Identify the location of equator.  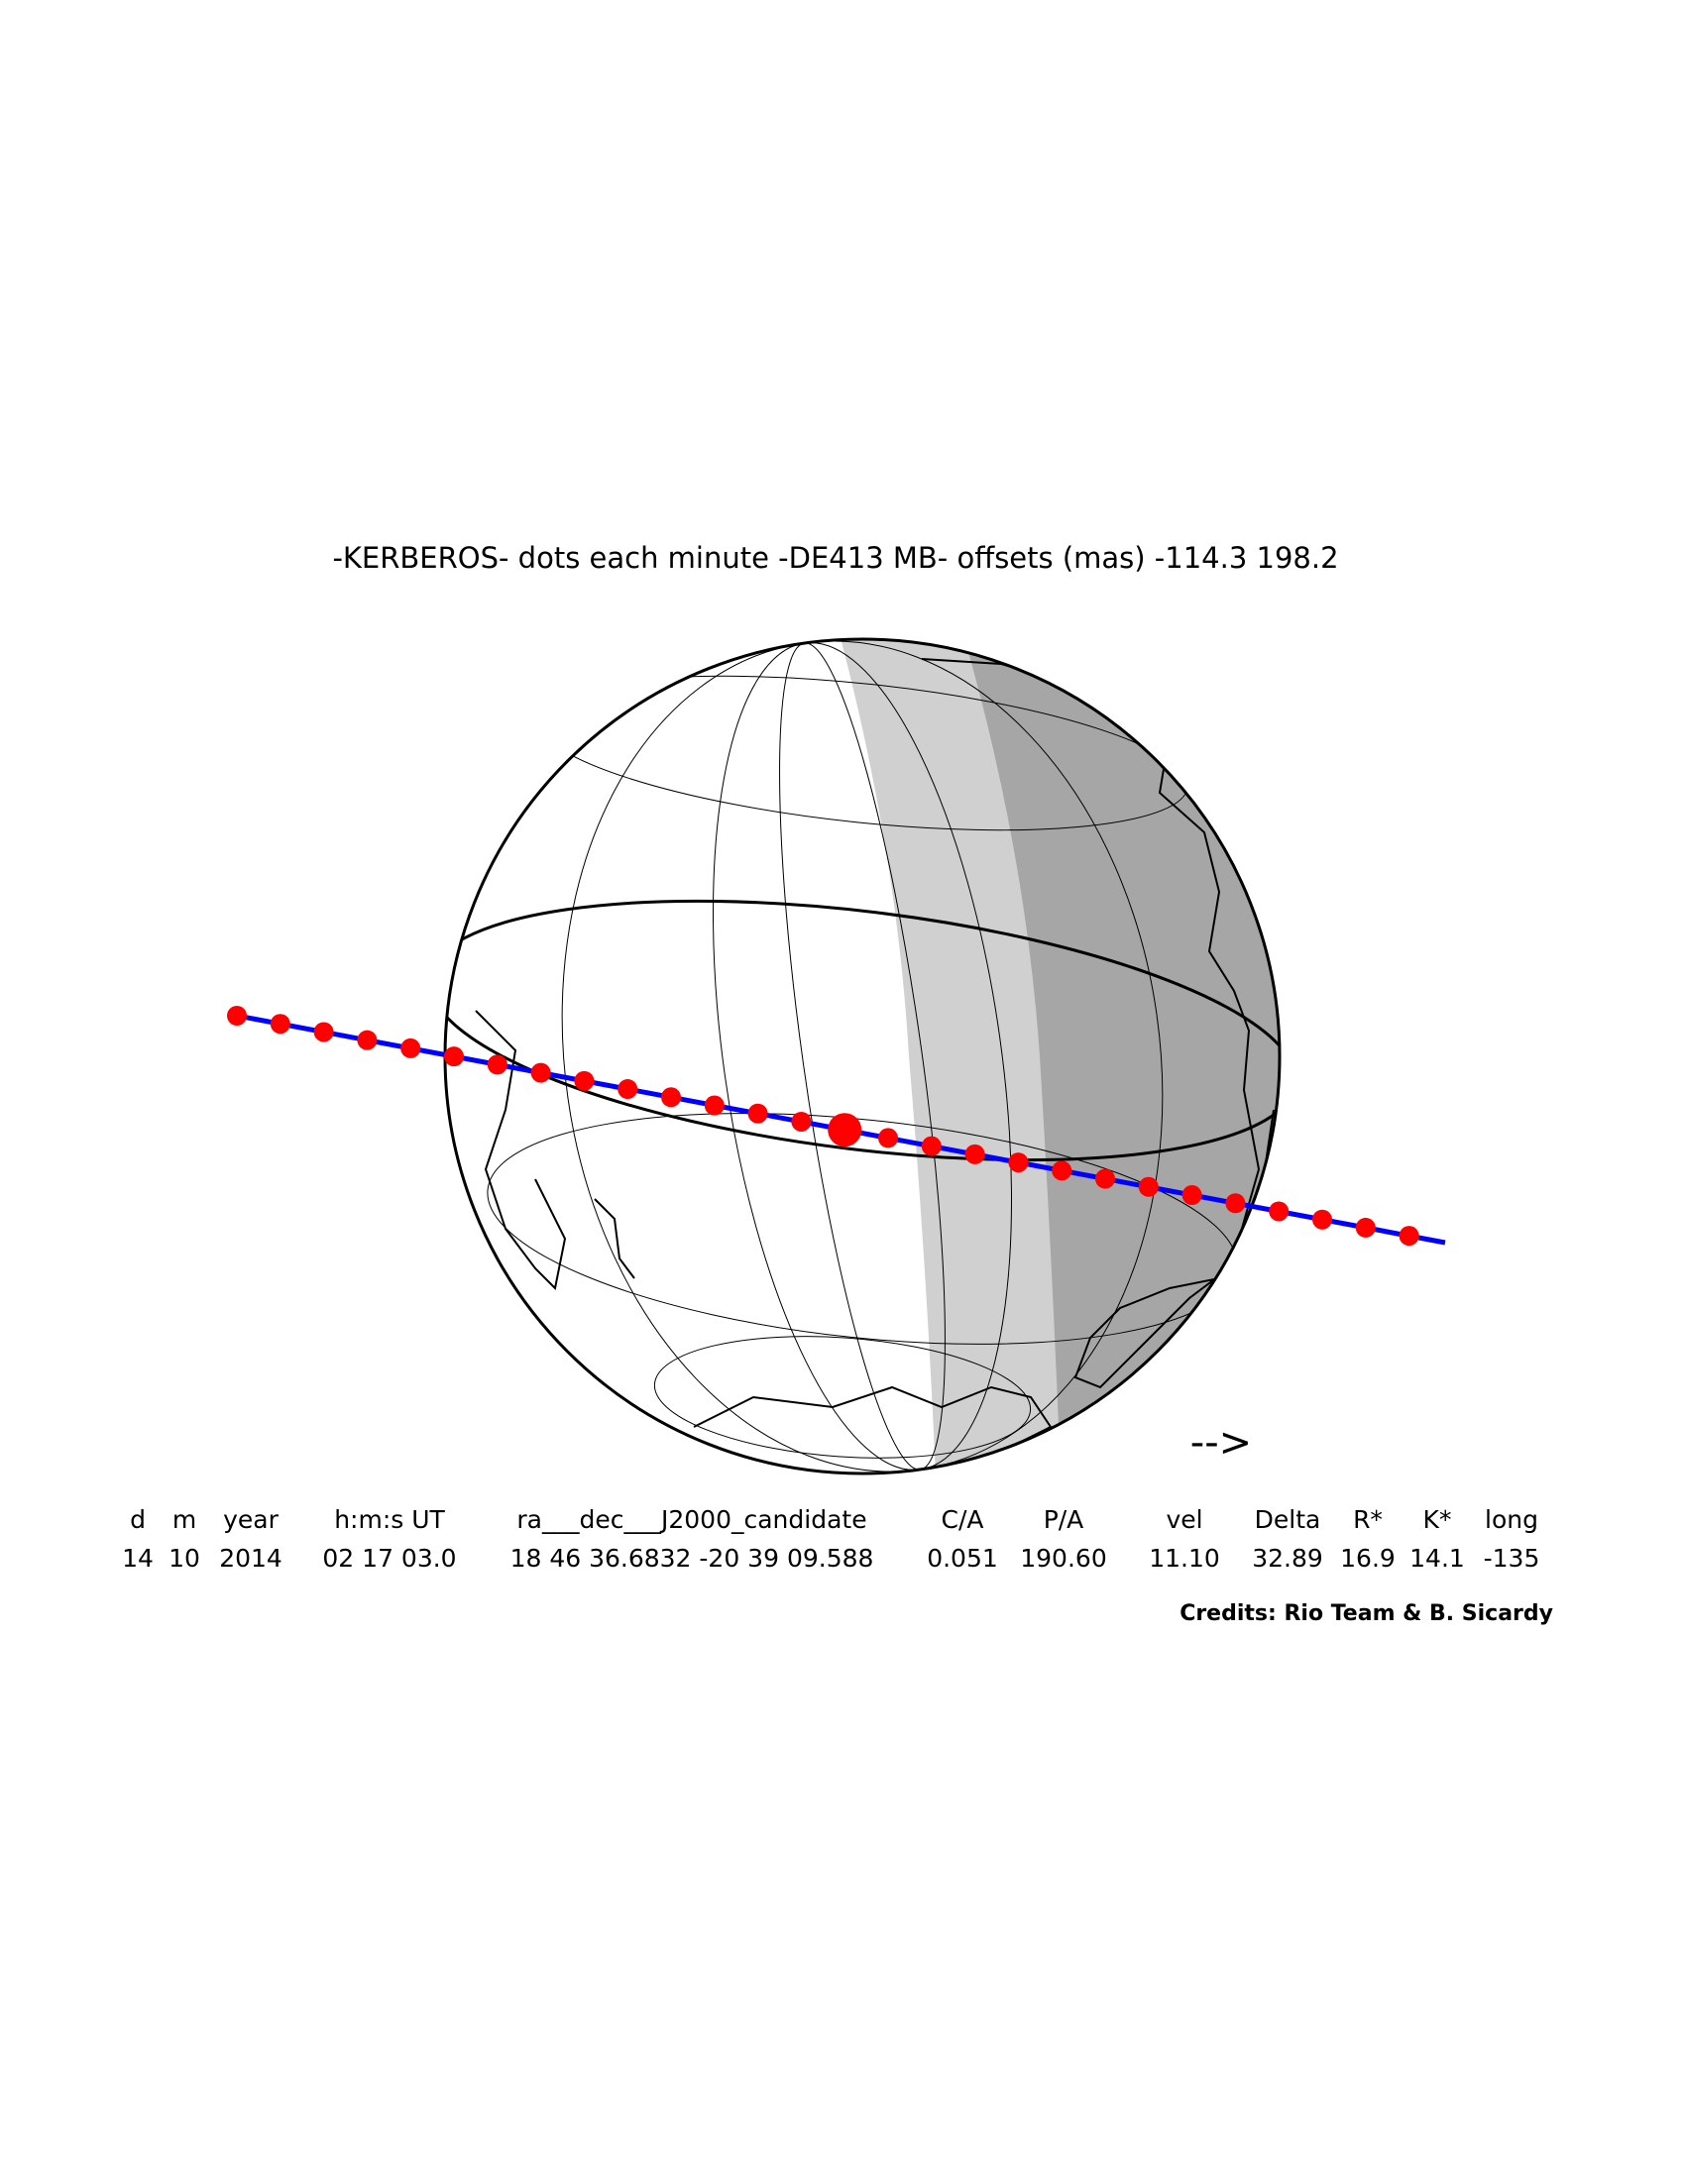
(862, 1030).